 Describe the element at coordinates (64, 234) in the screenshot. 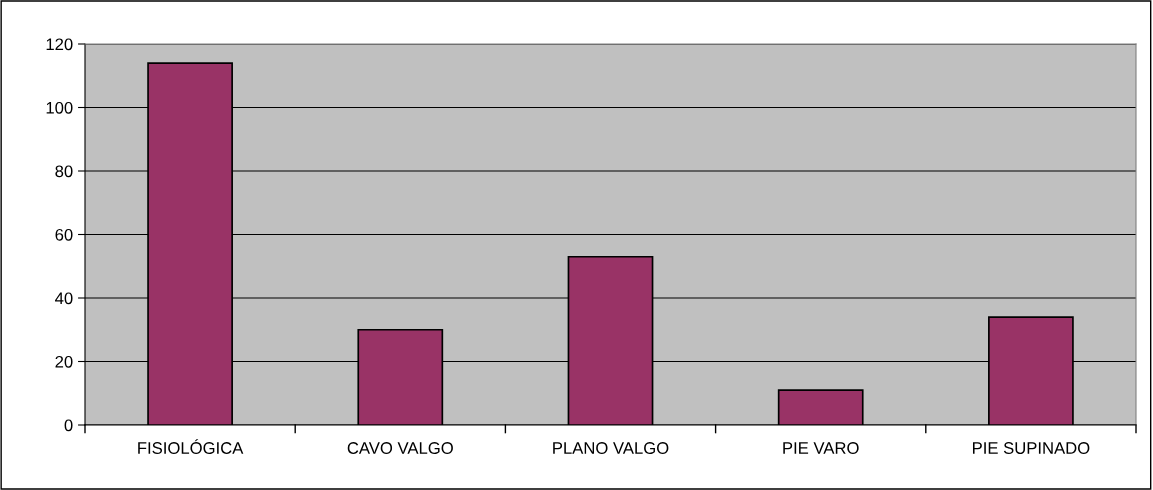

I see `y-tick-label: 60` at that location.